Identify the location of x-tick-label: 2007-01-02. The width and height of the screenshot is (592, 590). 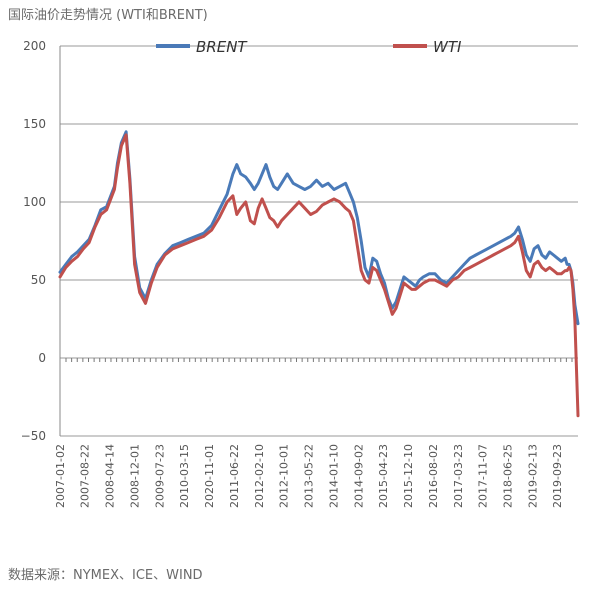
(60, 476).